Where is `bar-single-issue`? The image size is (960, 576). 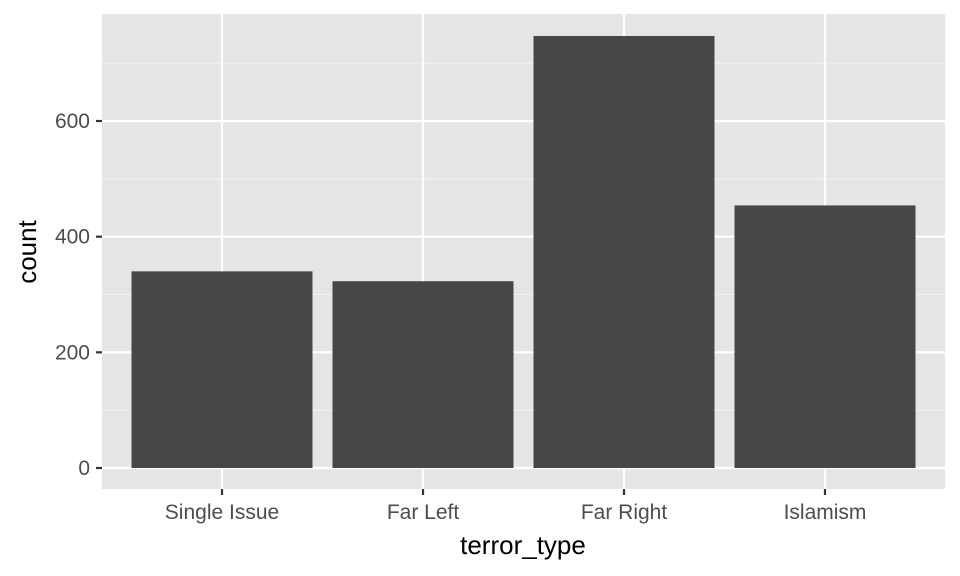 bar-single-issue is located at coordinates (222, 369).